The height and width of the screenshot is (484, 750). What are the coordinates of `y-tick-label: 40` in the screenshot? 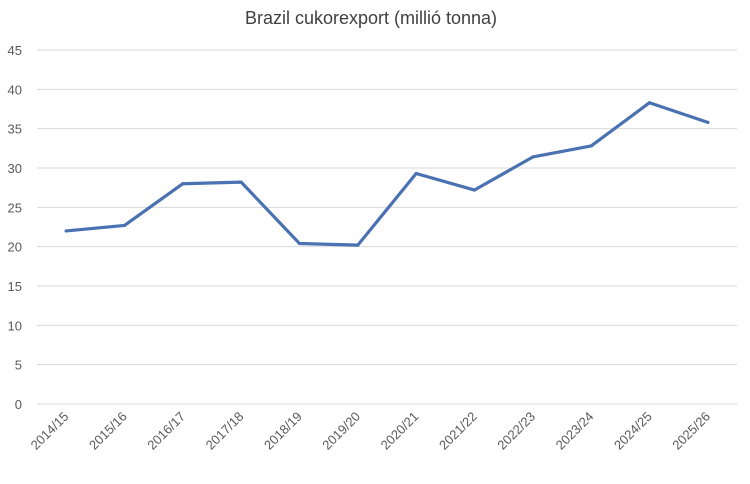 It's located at (15, 89).